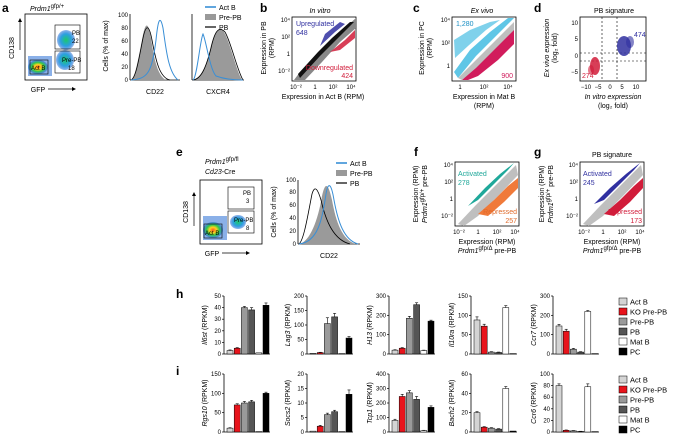  What do you see at coordinates (141, 54) in the screenshot?
I see `panel-a-hist-cd22: Cells (% of max) 0 20 40 60 80 100 CD22` at bounding box center [141, 54].